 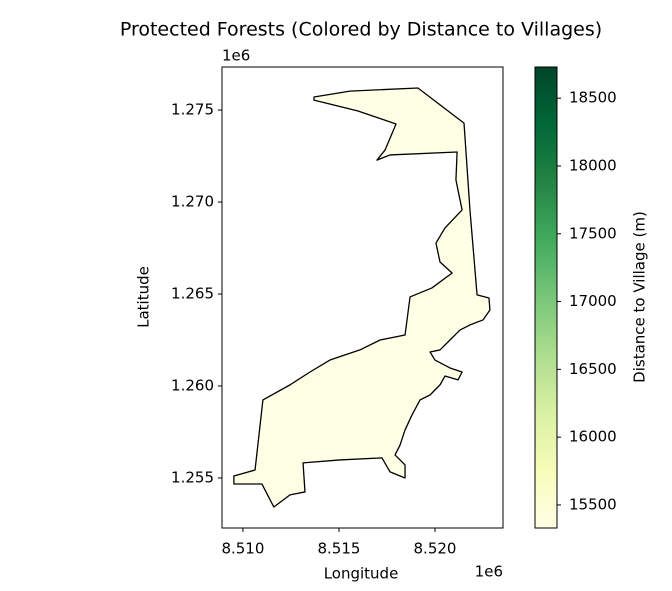 What do you see at coordinates (593, 504) in the screenshot?
I see `colorbar-tick-label: 15500` at bounding box center [593, 504].